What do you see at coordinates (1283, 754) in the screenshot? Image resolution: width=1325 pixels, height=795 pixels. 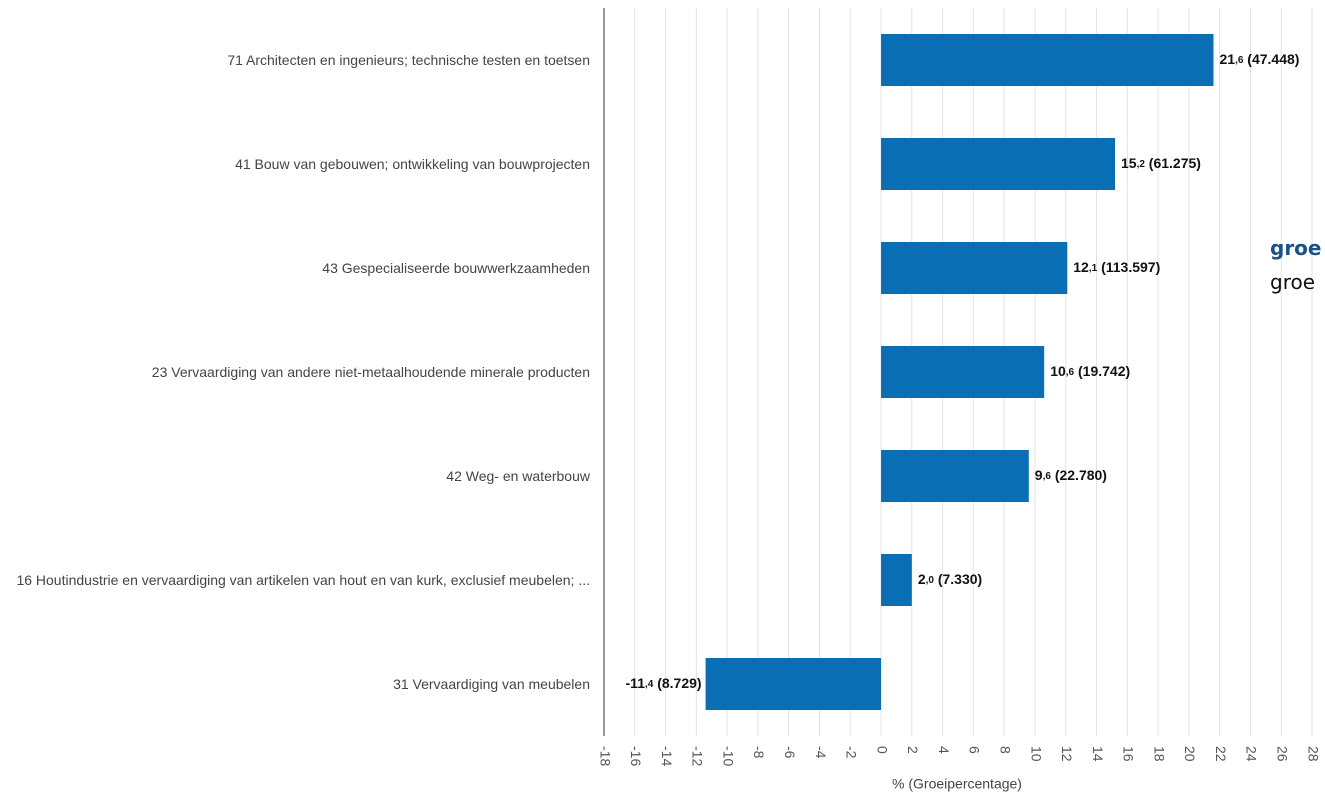 I see `x-tick-label: 26` at bounding box center [1283, 754].